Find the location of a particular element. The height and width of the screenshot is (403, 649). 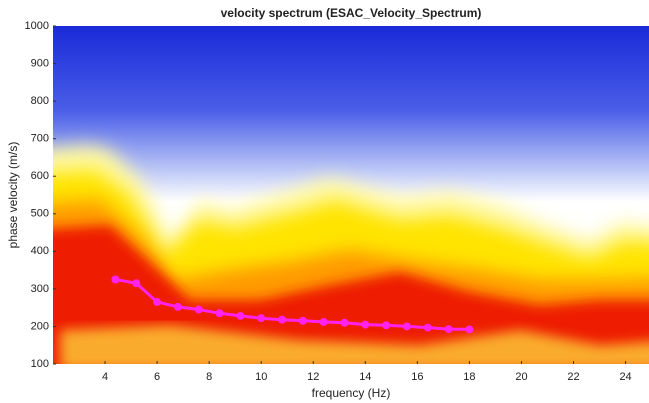

x-tick-label: 24 is located at coordinates (625, 377).